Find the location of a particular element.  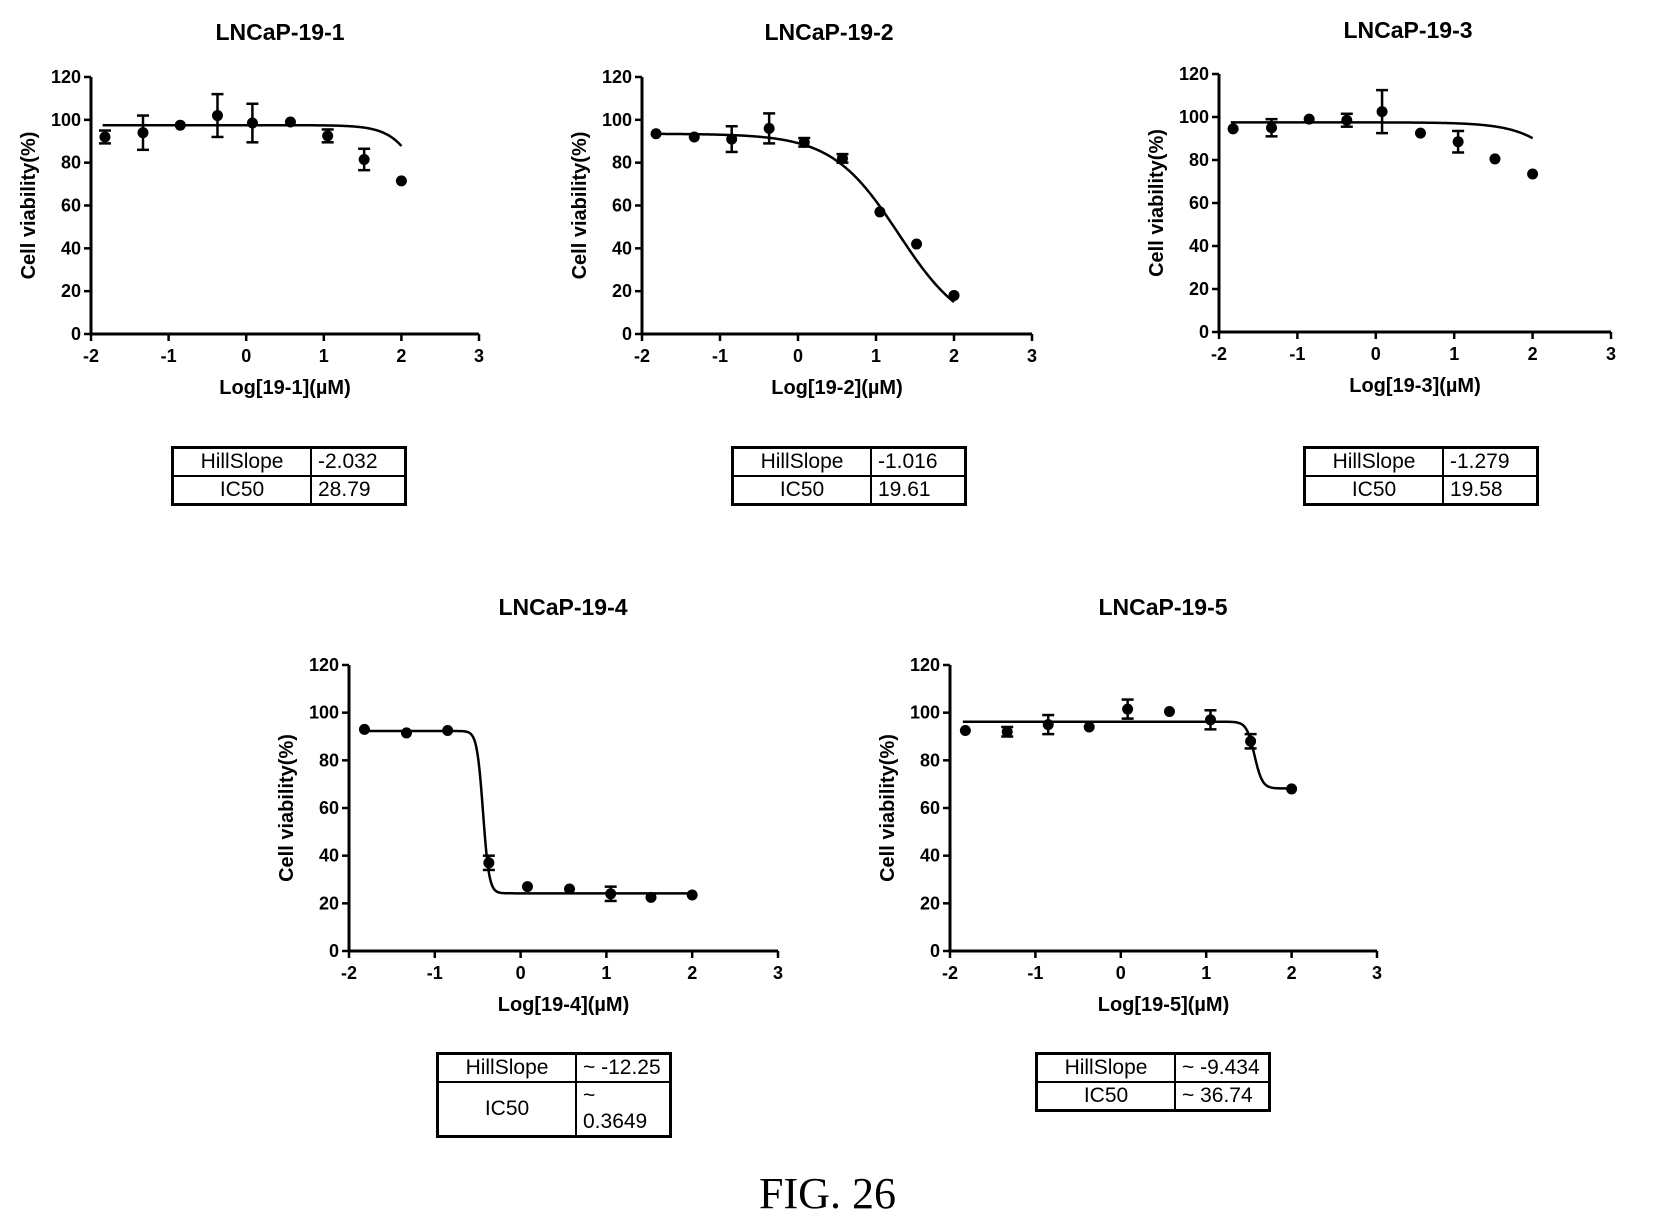

x-axis-label: Log[19-5](µM) is located at coordinates (1164, 1005).